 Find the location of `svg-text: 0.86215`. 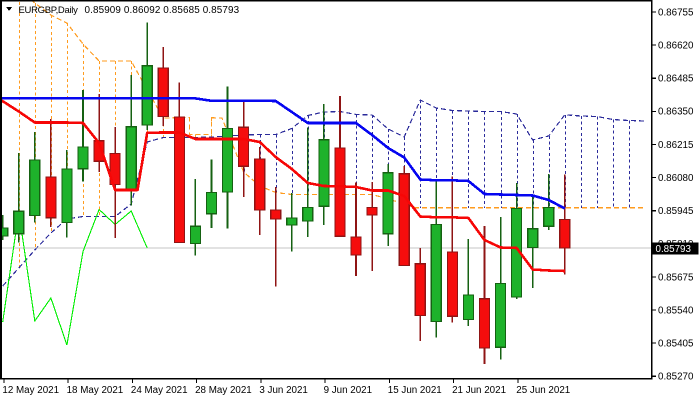

svg-text: 0.86215 is located at coordinates (676, 145).